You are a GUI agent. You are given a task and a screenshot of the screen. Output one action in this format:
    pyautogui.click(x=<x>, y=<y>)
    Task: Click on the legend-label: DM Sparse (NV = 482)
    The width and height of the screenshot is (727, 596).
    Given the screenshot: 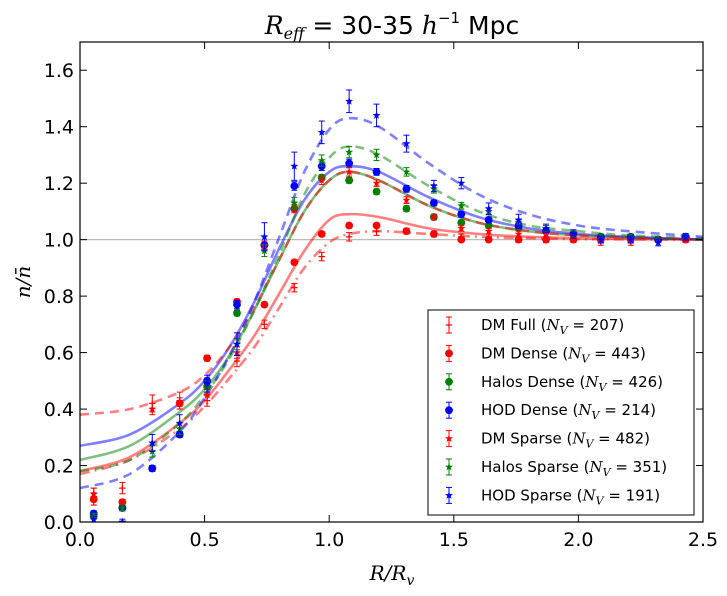 What is the action you would take?
    pyautogui.click(x=565, y=440)
    